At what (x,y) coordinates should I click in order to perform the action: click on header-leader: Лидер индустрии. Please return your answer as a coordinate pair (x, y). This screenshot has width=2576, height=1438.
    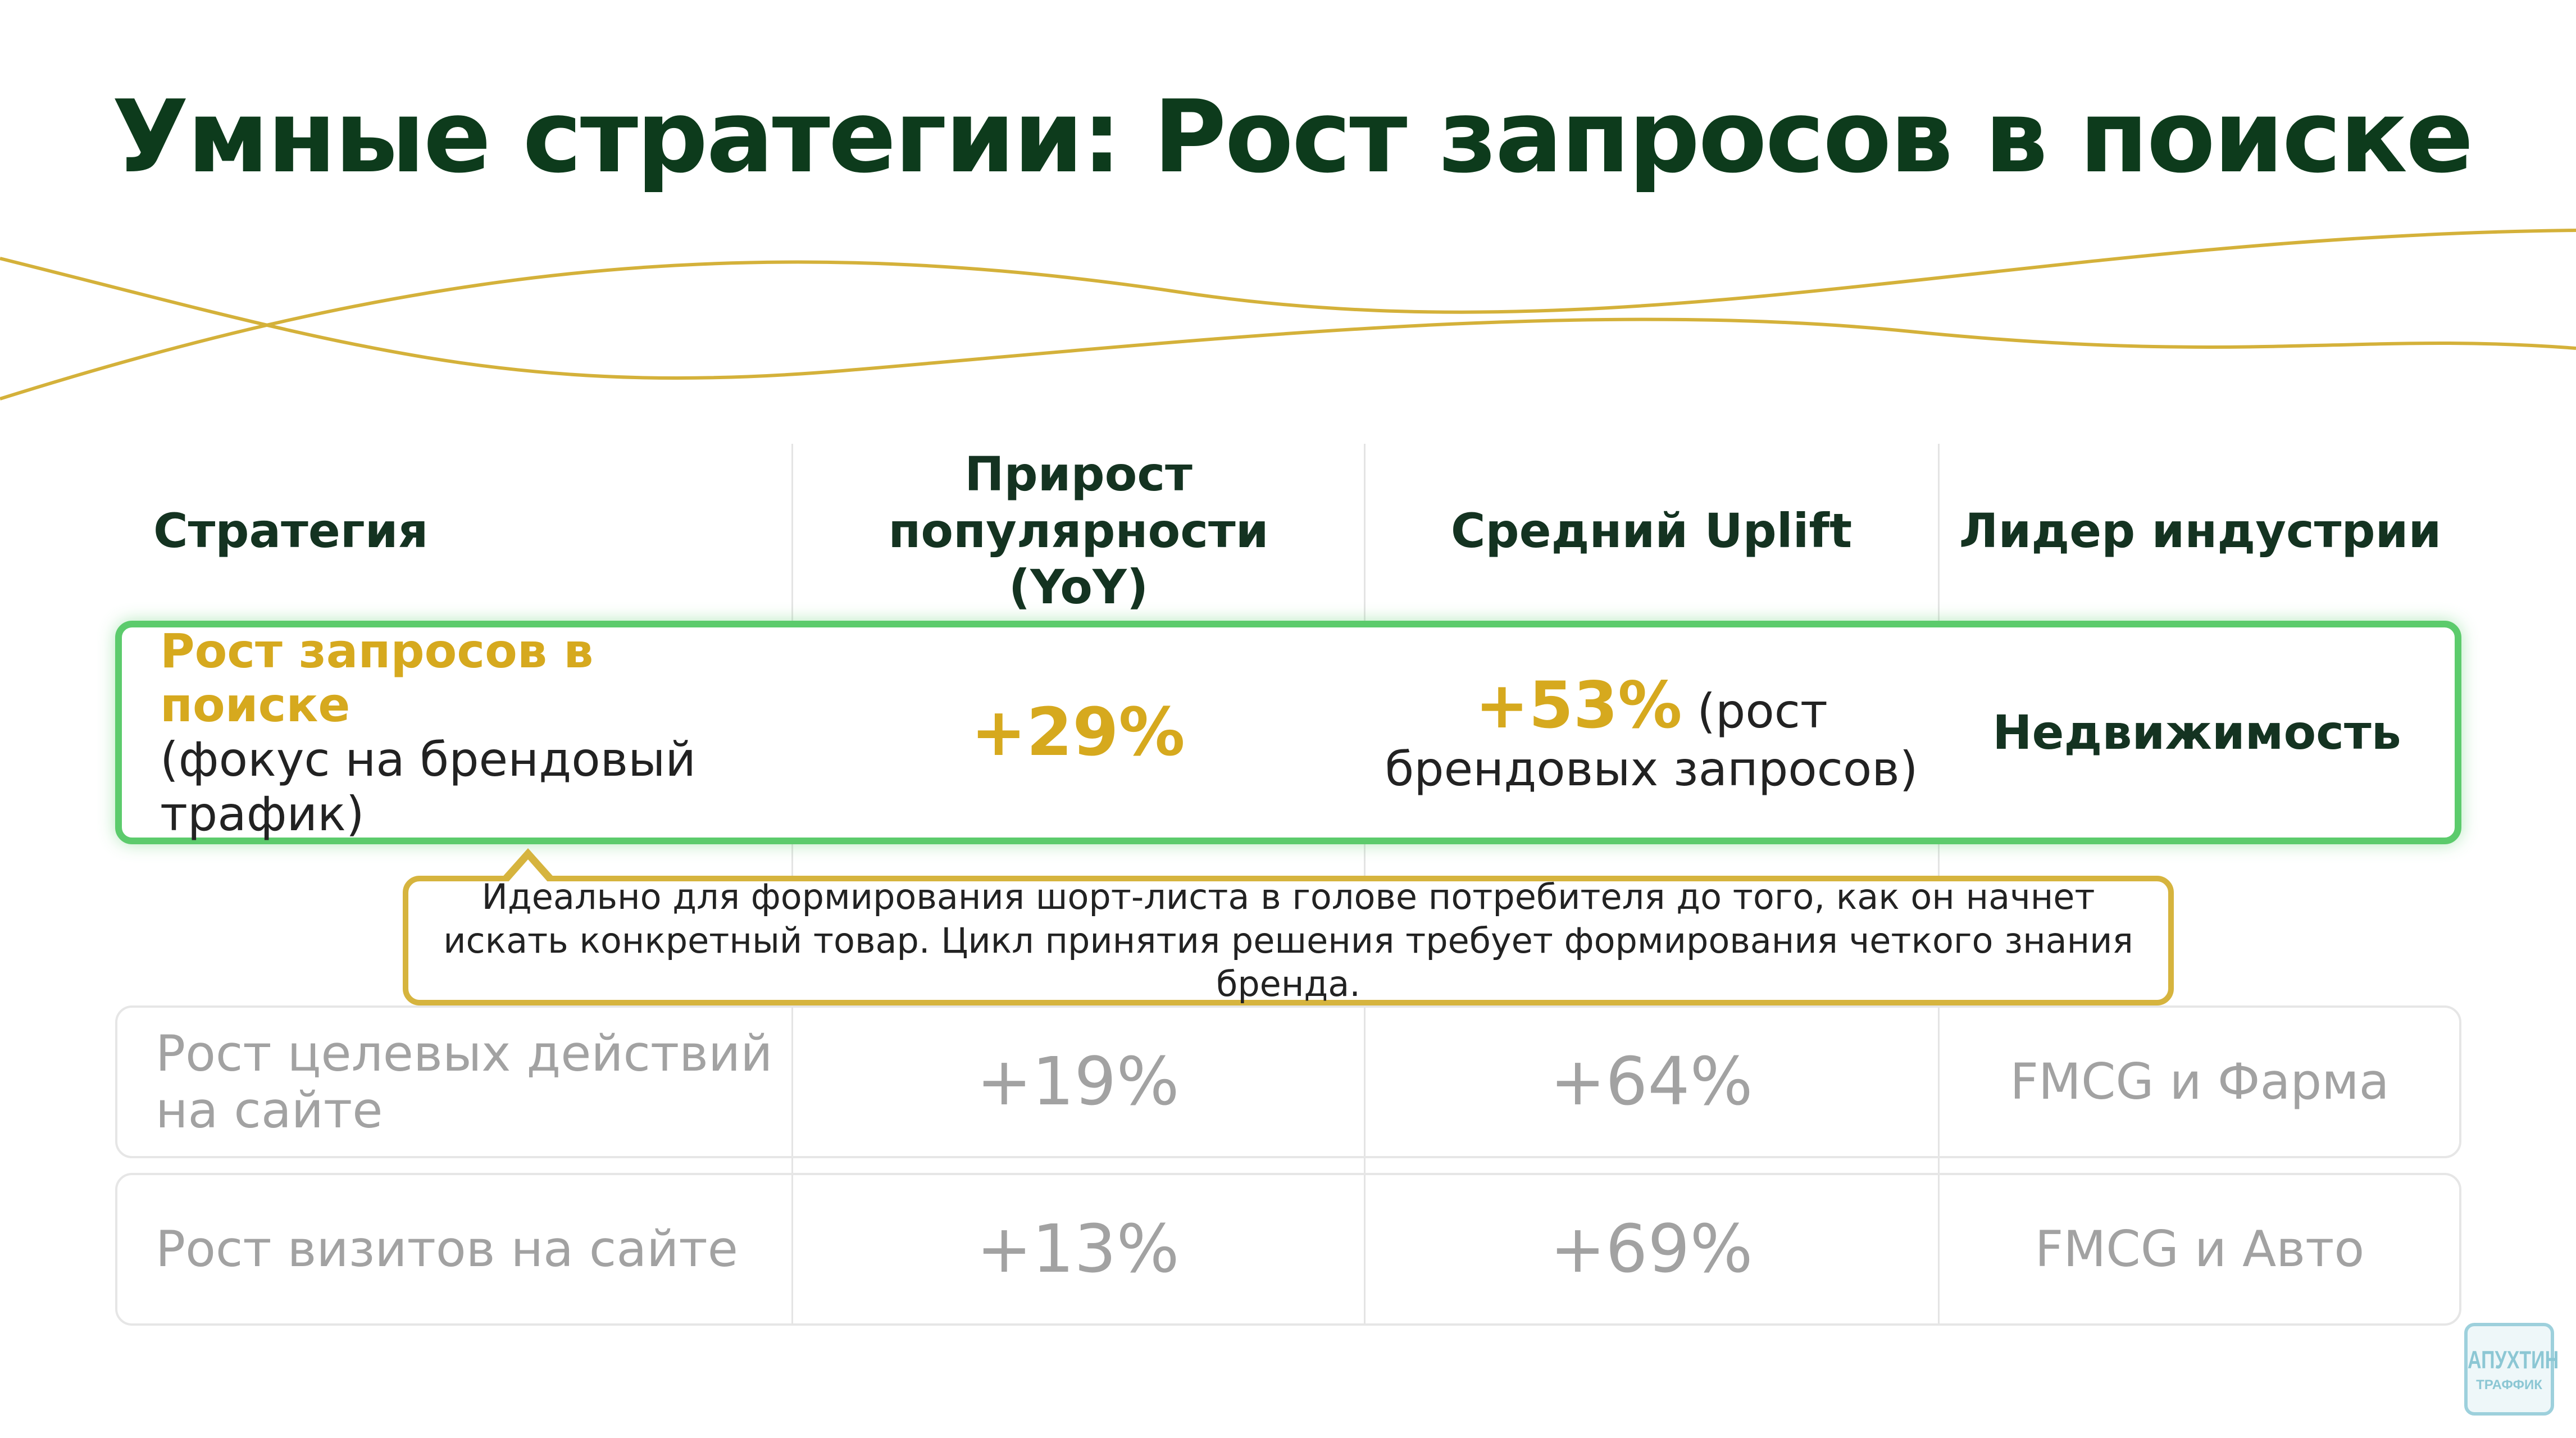
    Looking at the image, I should click on (2200, 531).